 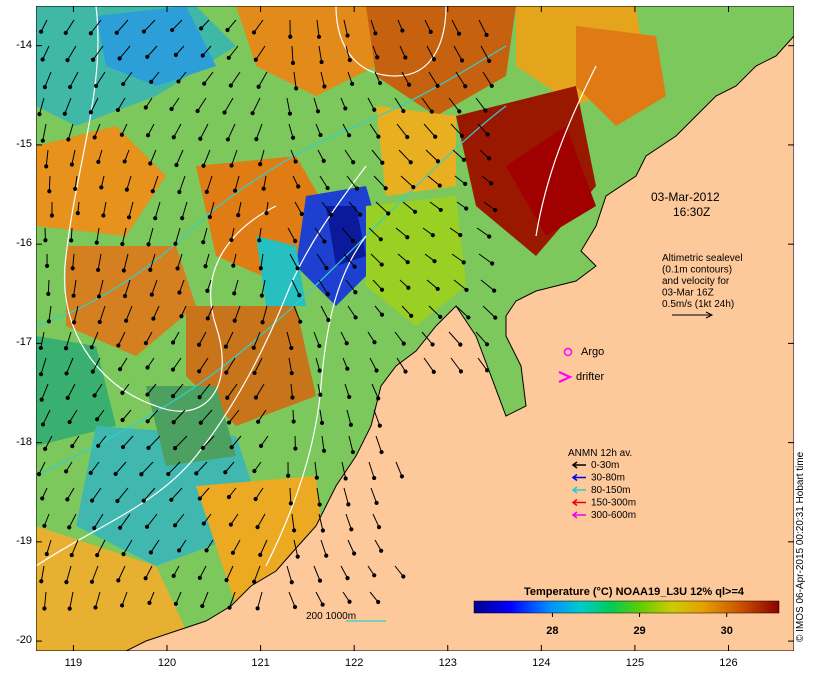 I want to click on colorbar-tick-label: 28, so click(x=552, y=631).